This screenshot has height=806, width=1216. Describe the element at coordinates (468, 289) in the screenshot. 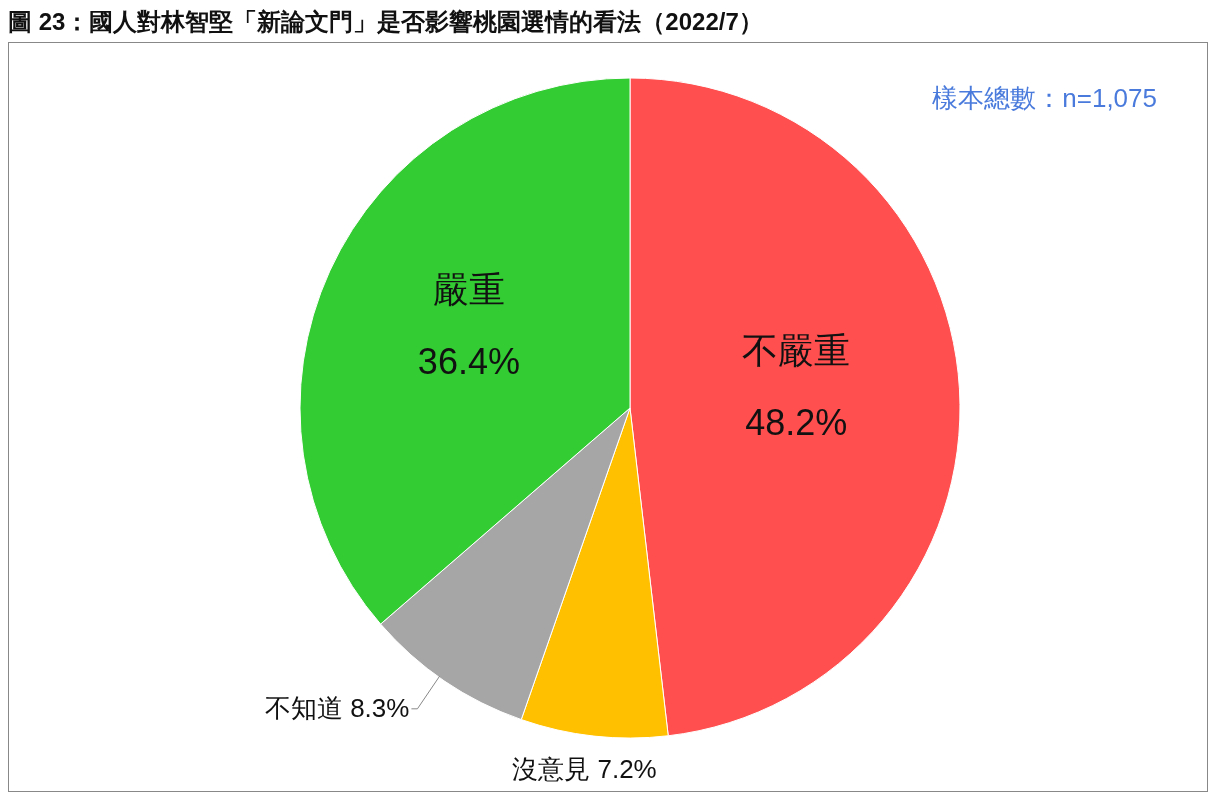

I see `slice-label: 嚴重` at that location.